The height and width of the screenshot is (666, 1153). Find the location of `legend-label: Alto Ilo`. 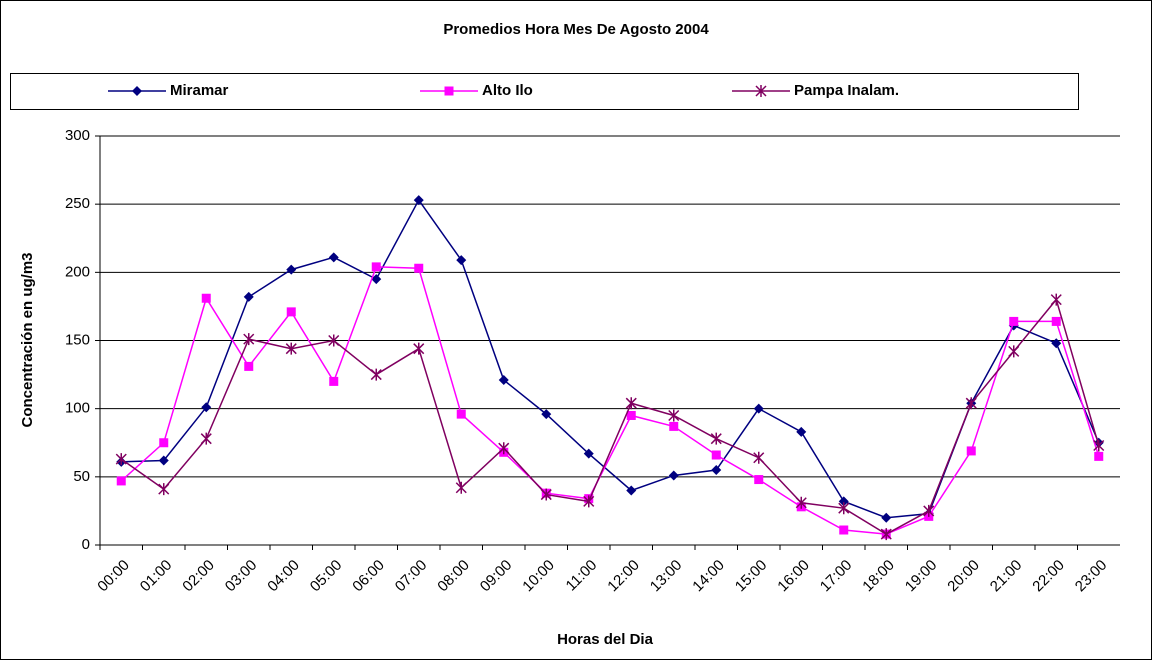

legend-label: Alto Ilo is located at coordinates (507, 90).